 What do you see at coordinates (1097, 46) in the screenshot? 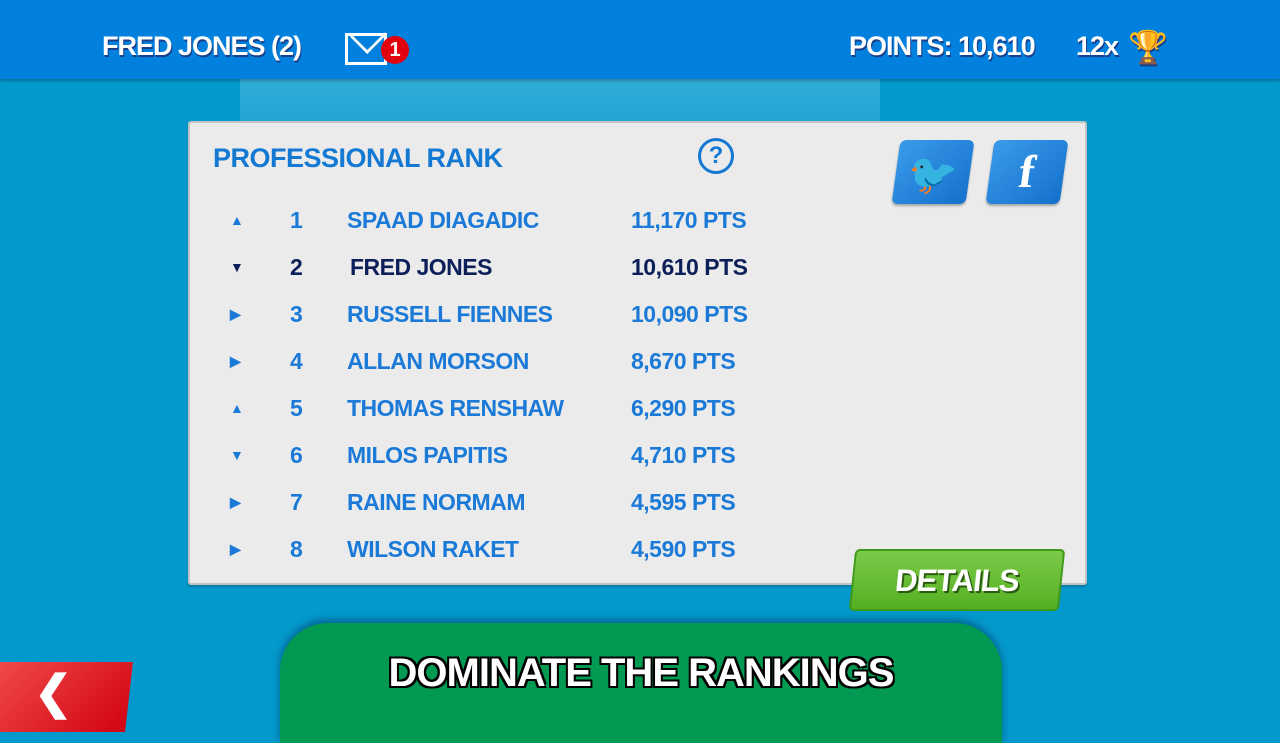
I see `trophy-count: 12x` at bounding box center [1097, 46].